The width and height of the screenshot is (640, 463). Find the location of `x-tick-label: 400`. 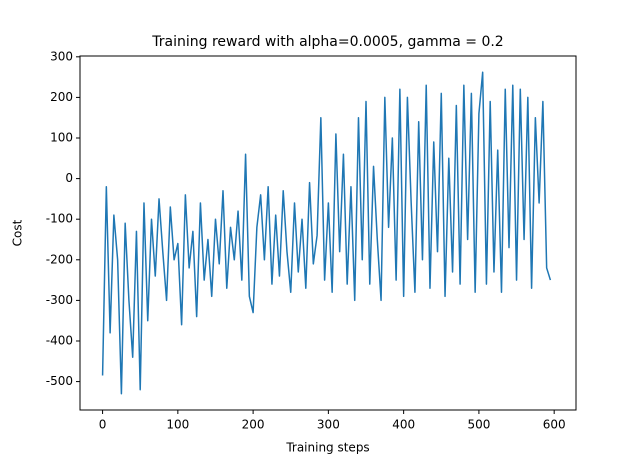

x-tick-label: 400 is located at coordinates (403, 425).